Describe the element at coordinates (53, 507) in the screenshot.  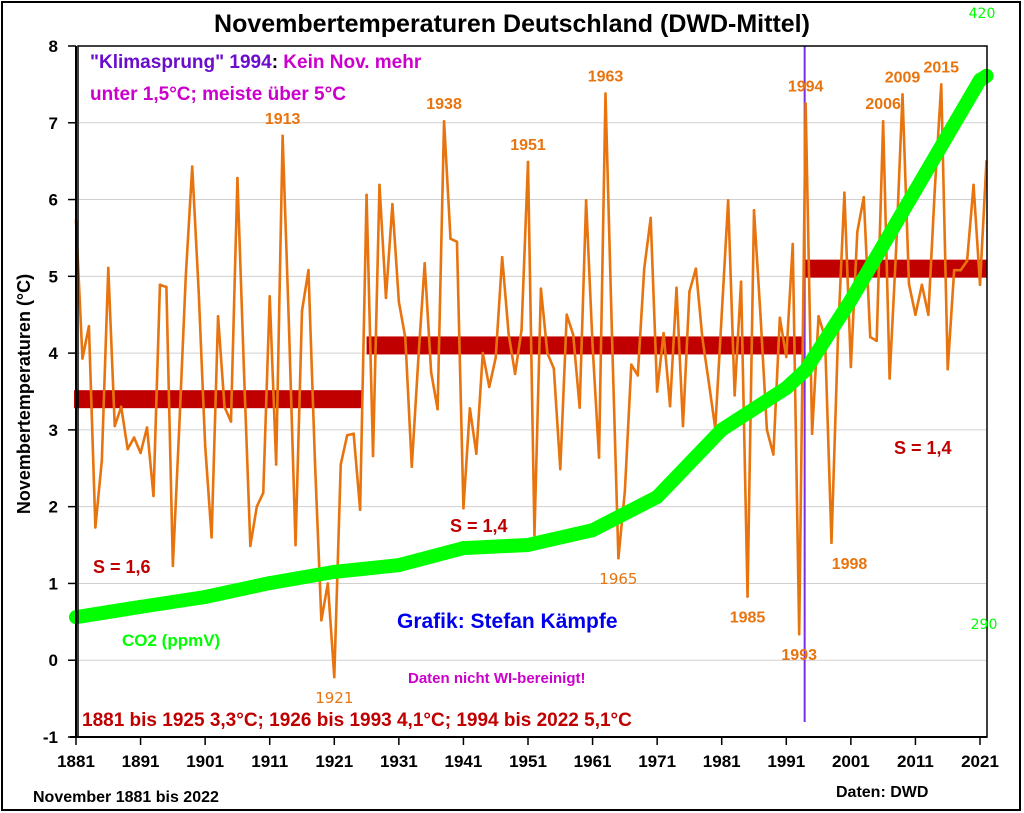
I see `y-tick-label: 2` at that location.